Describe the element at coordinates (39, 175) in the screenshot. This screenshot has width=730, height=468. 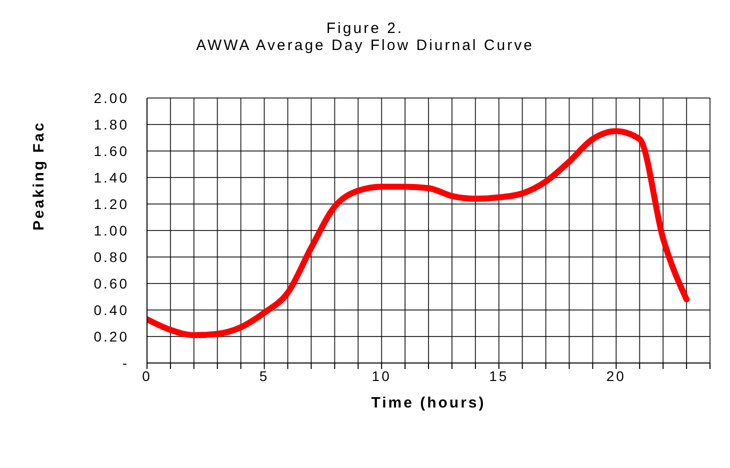
I see `y-axis-title: Peaking Fac` at that location.